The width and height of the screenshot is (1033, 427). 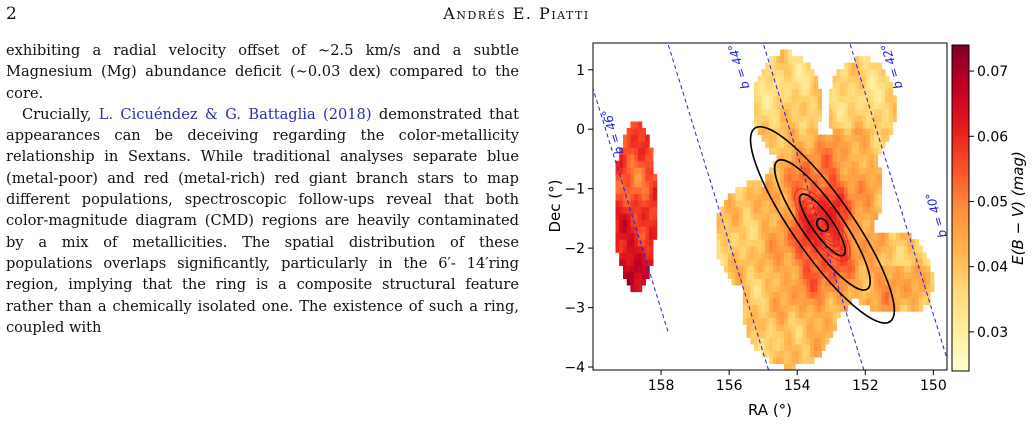 I want to click on black-density-contour, so click(x=822, y=225).